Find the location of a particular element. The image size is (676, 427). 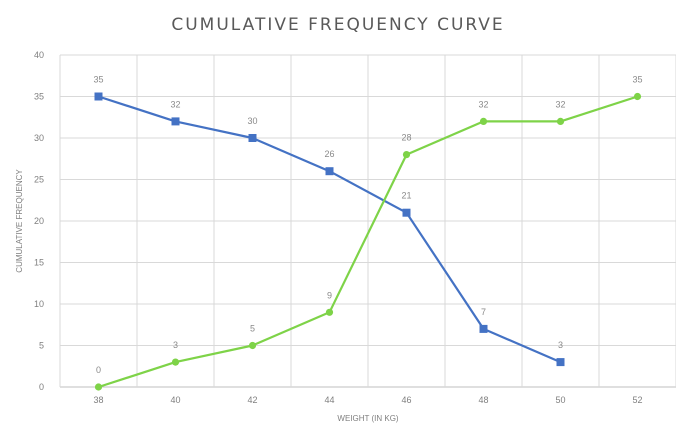

y-tick-label: 30 is located at coordinates (39, 138).